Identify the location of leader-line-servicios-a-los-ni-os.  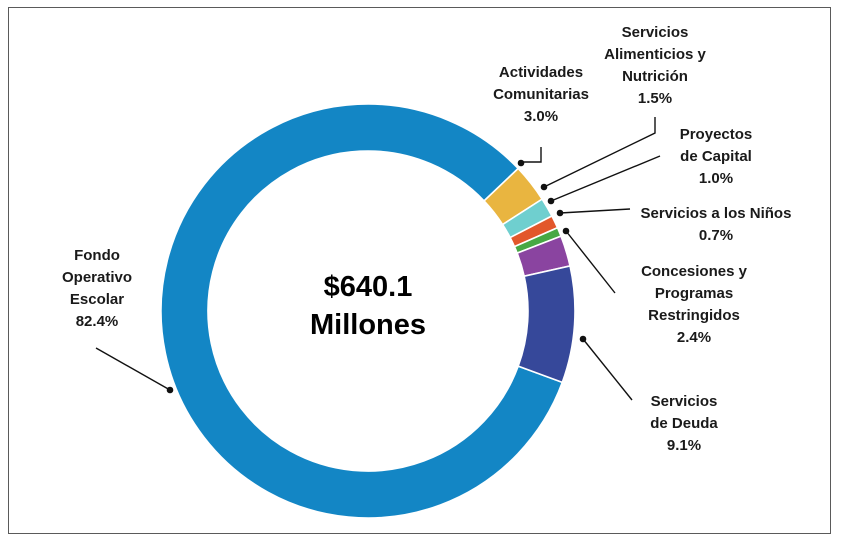
(595, 211).